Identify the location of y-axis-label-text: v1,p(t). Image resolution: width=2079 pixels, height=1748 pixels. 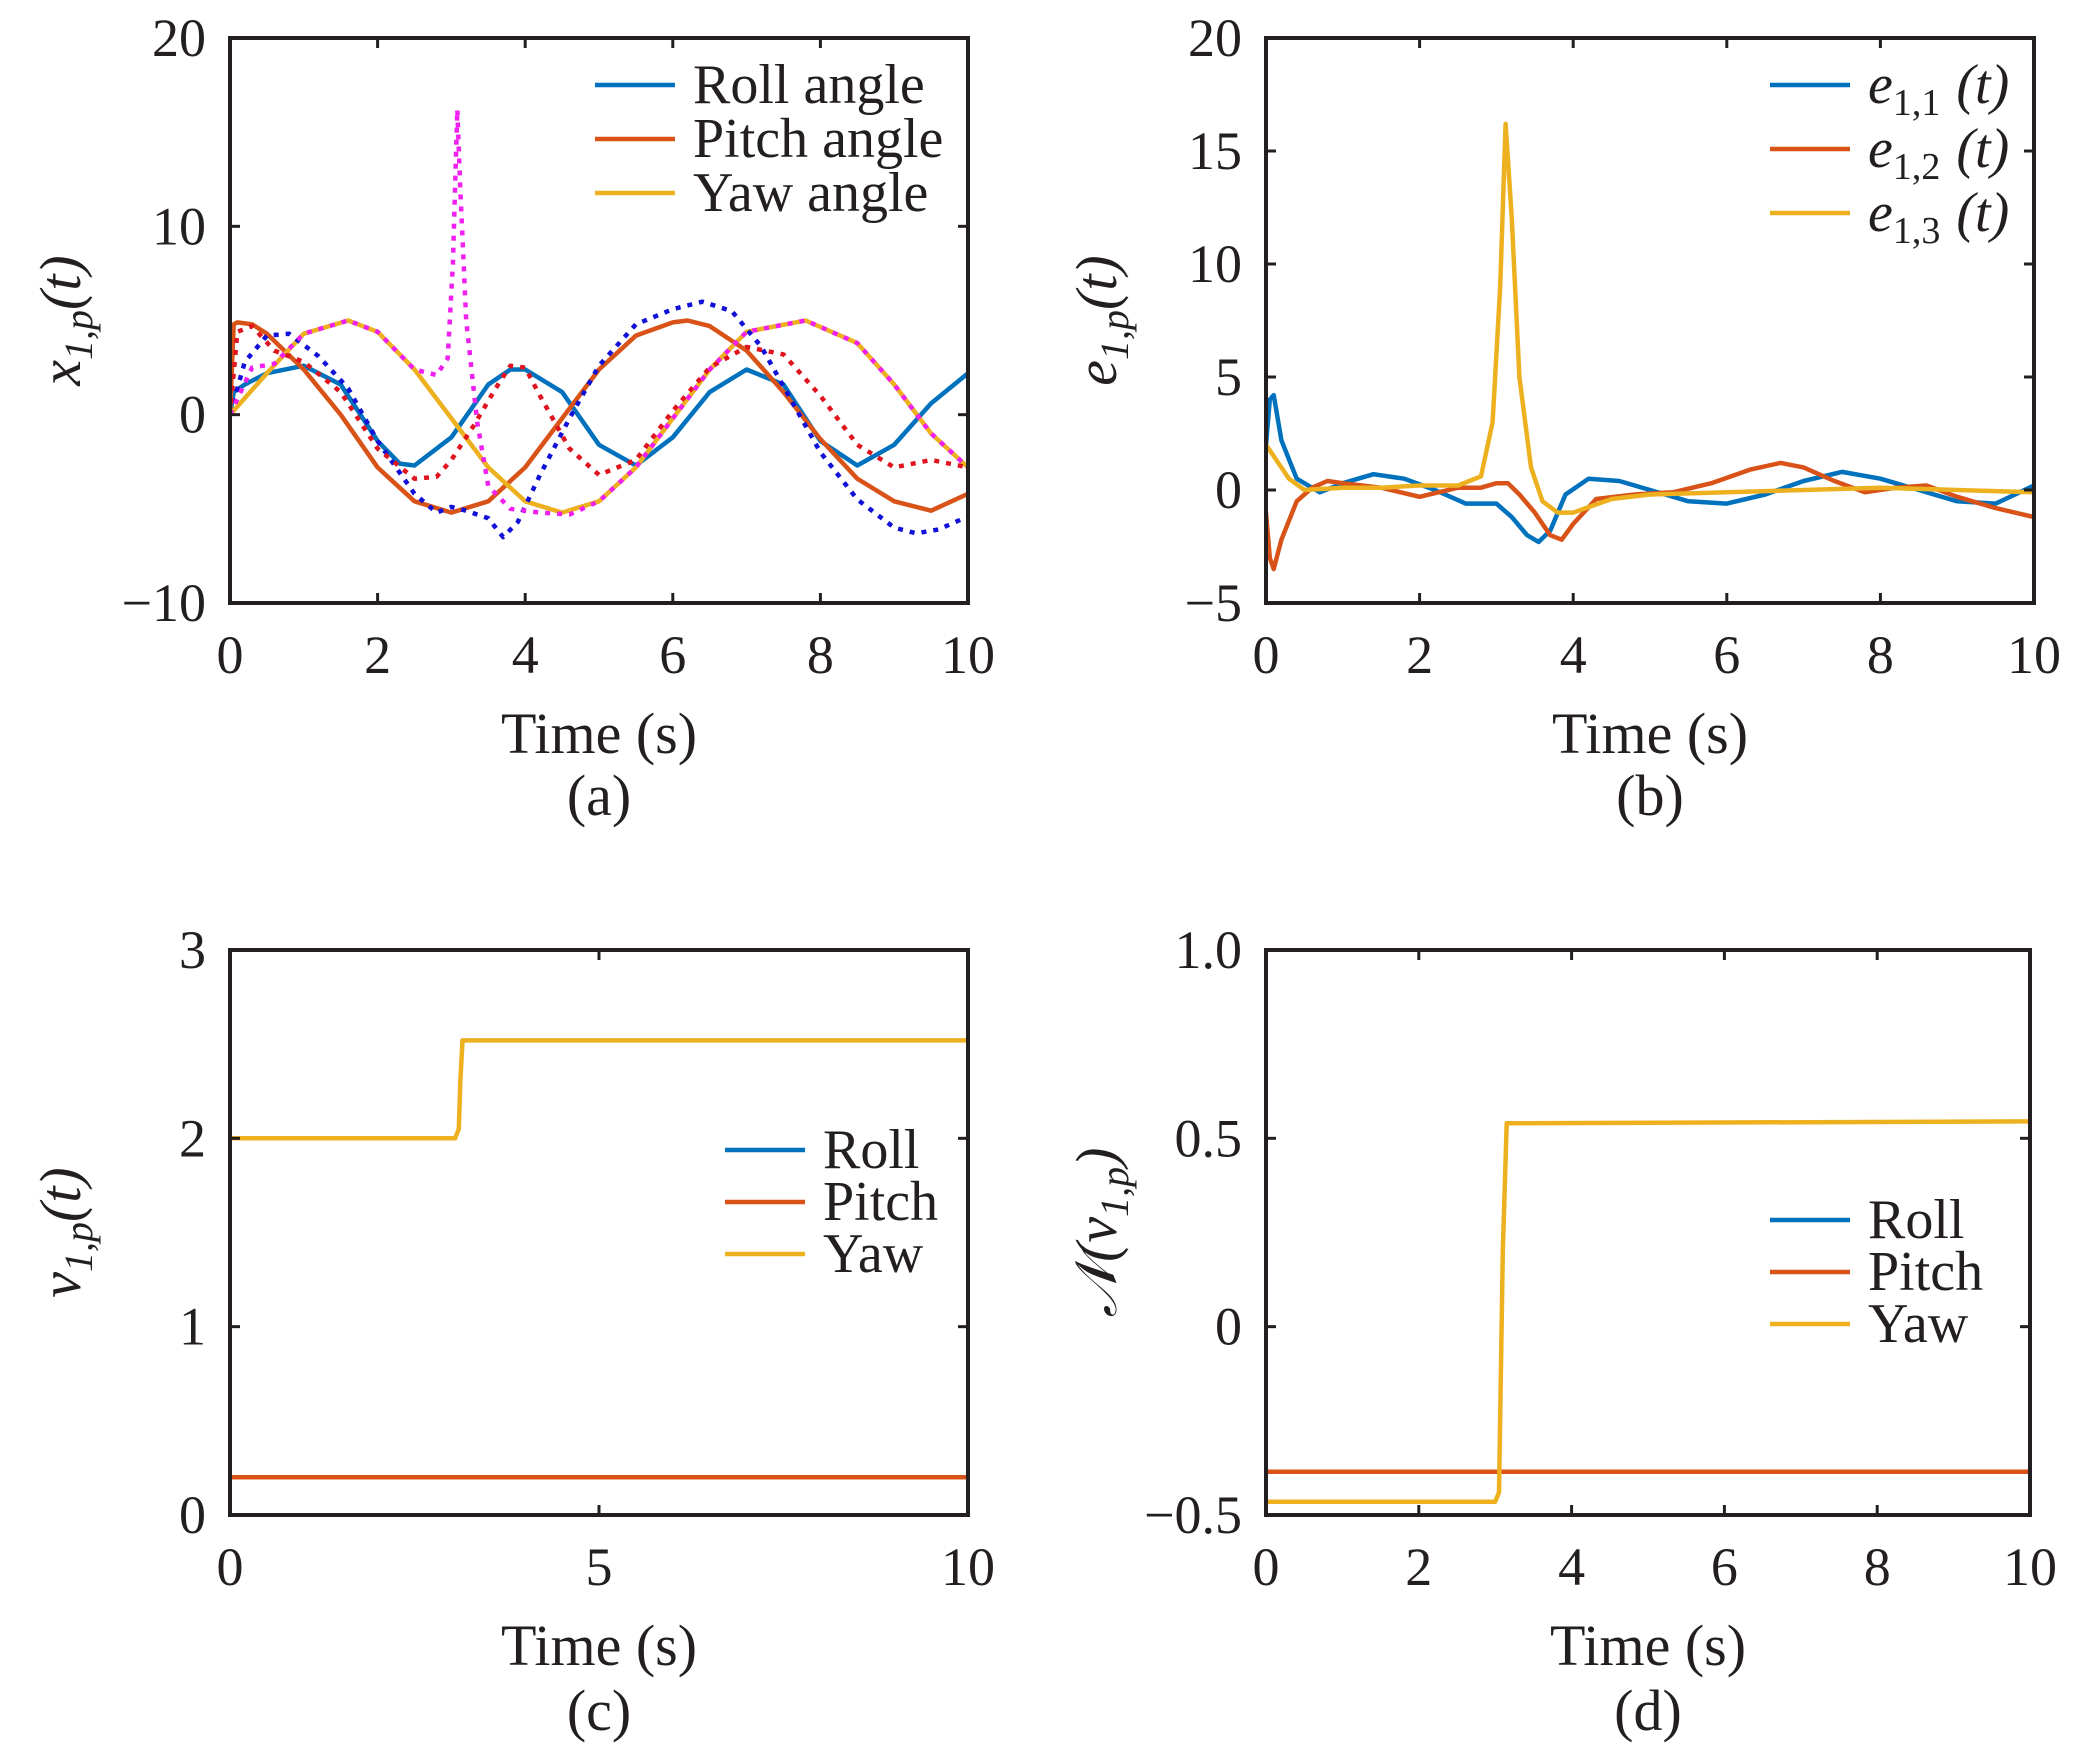
(64, 1232).